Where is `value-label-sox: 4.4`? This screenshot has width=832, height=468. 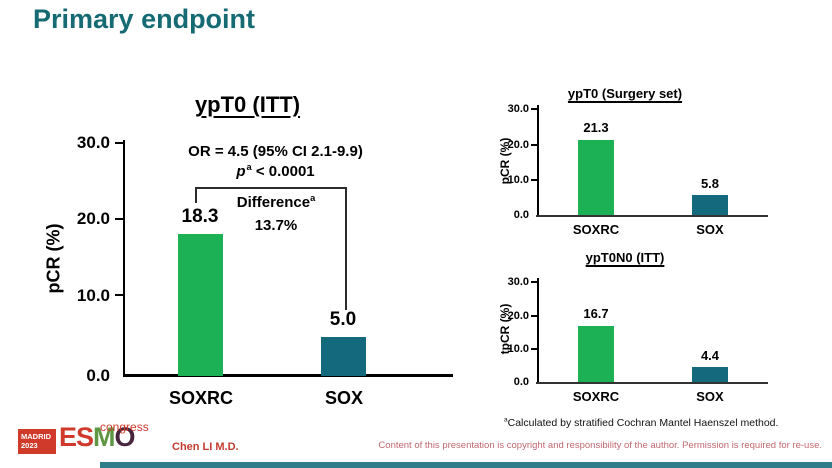 value-label-sox: 4.4 is located at coordinates (710, 355).